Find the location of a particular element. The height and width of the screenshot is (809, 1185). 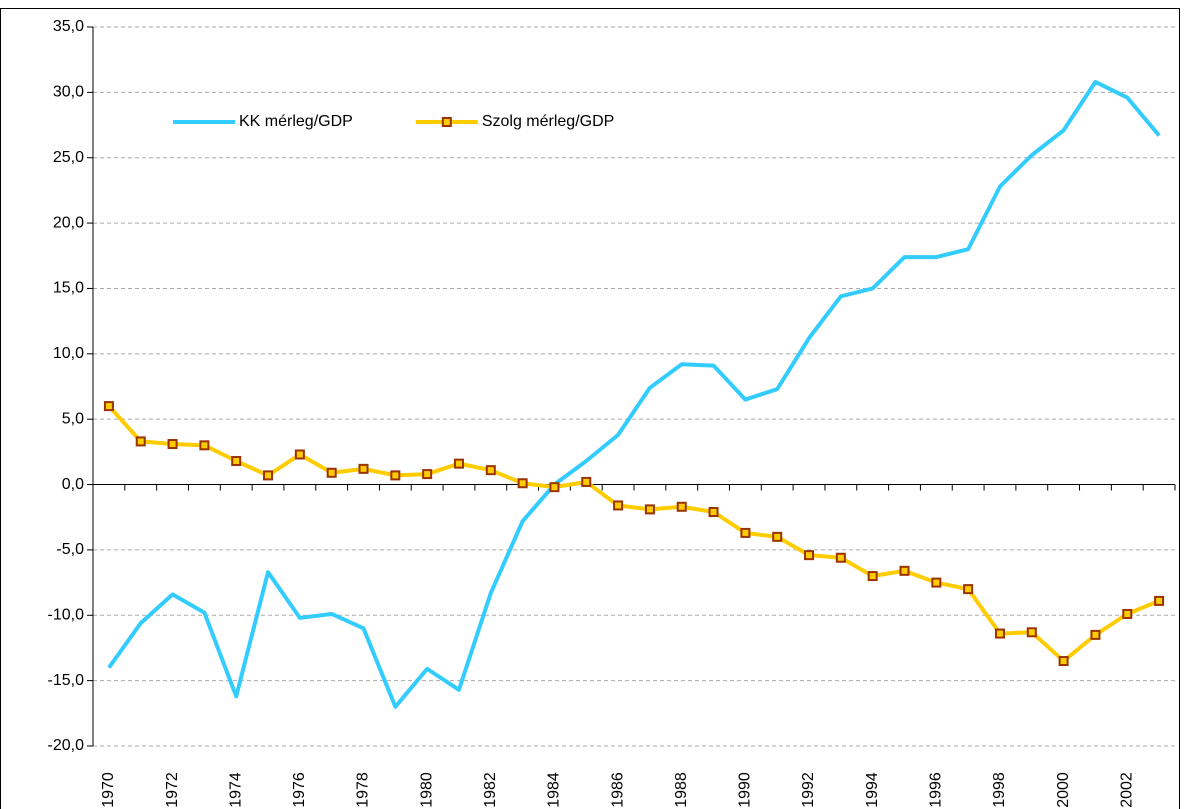

x-tick-label: 1982 is located at coordinates (490, 790).